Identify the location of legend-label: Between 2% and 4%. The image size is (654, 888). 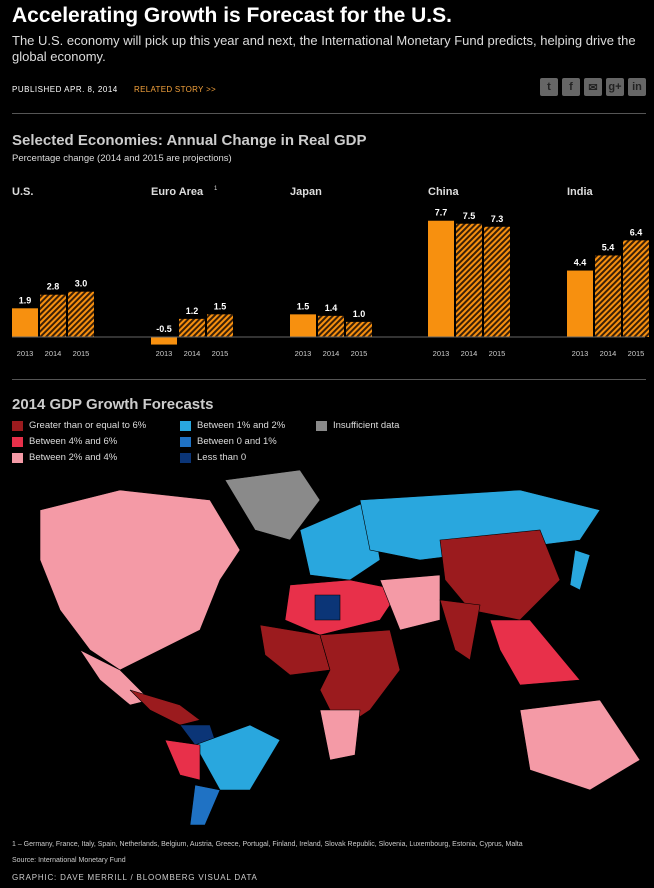
(73, 457).